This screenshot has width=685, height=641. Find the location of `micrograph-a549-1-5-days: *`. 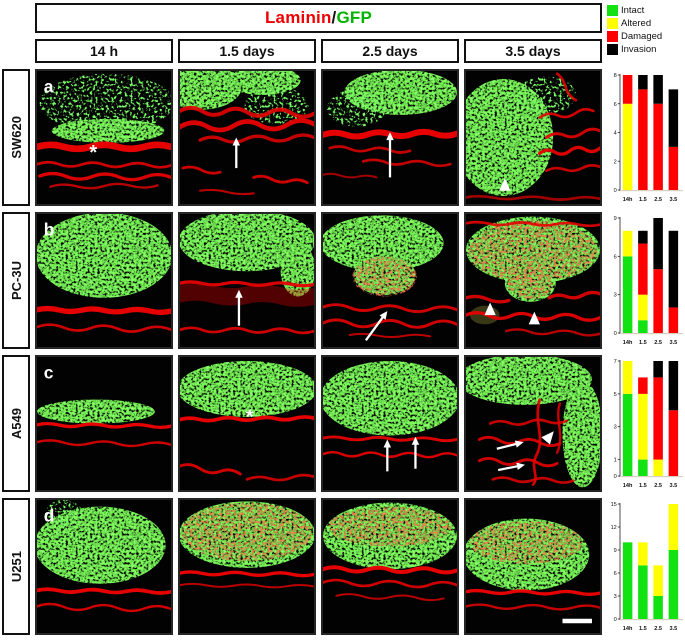

micrograph-a549-1-5-days: * is located at coordinates (247, 423).